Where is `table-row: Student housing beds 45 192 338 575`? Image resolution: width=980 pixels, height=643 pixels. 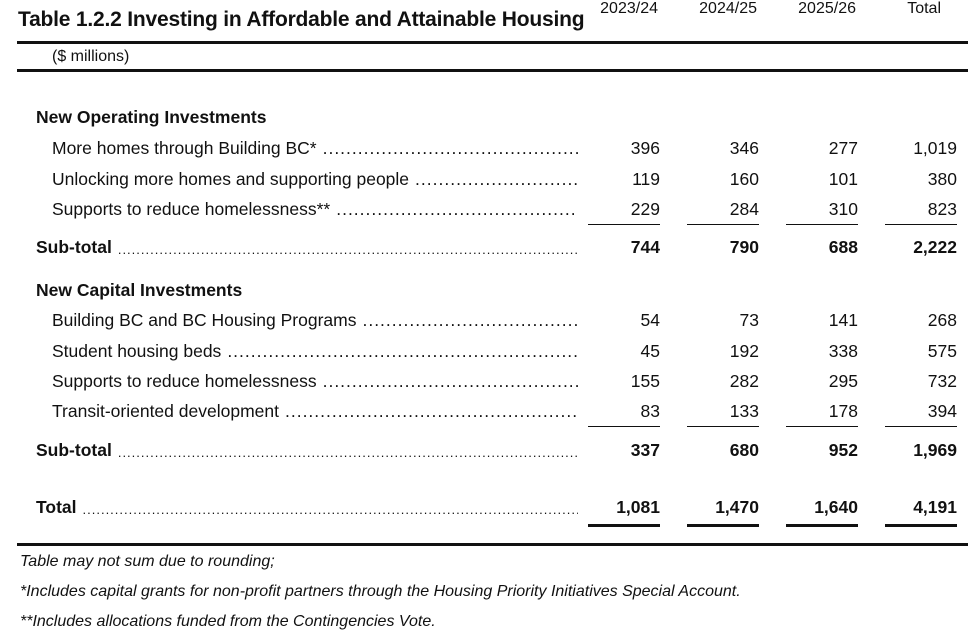
table-row: Student housing beds 45 192 338 575 is located at coordinates (490, 352).